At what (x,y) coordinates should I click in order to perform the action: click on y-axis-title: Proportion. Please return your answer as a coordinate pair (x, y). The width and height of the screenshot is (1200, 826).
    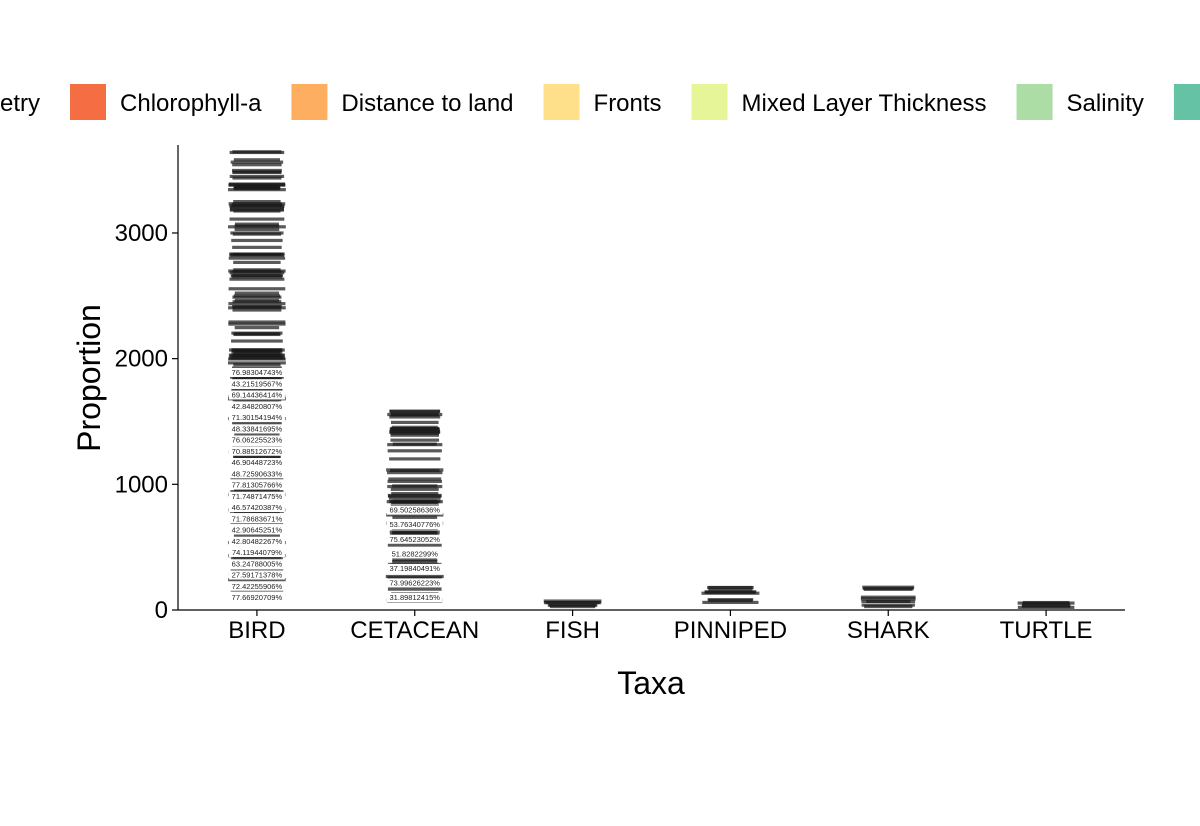
    Looking at the image, I should click on (89, 378).